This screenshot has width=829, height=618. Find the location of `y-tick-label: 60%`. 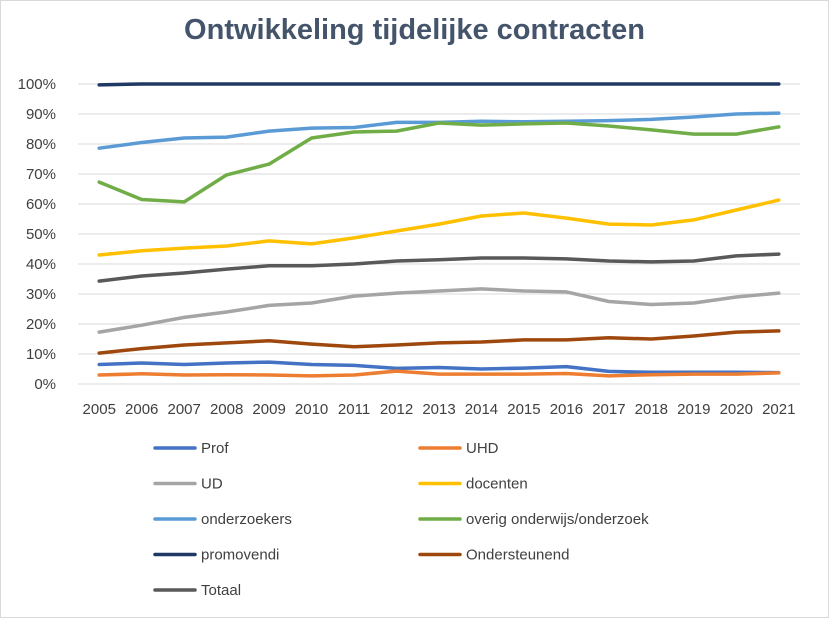

y-tick-label: 60% is located at coordinates (41, 204).